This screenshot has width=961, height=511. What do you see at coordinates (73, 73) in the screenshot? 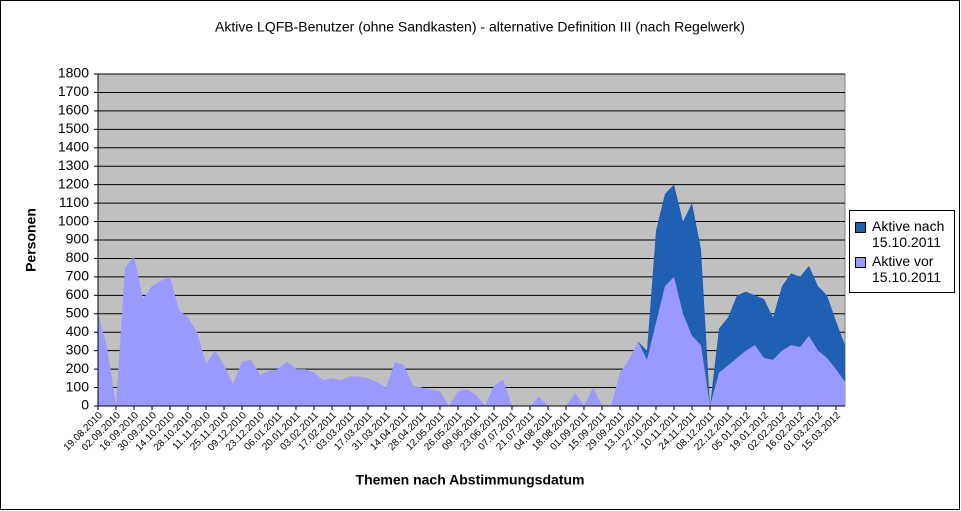
I see `y-tick-label: 1800` at bounding box center [73, 73].